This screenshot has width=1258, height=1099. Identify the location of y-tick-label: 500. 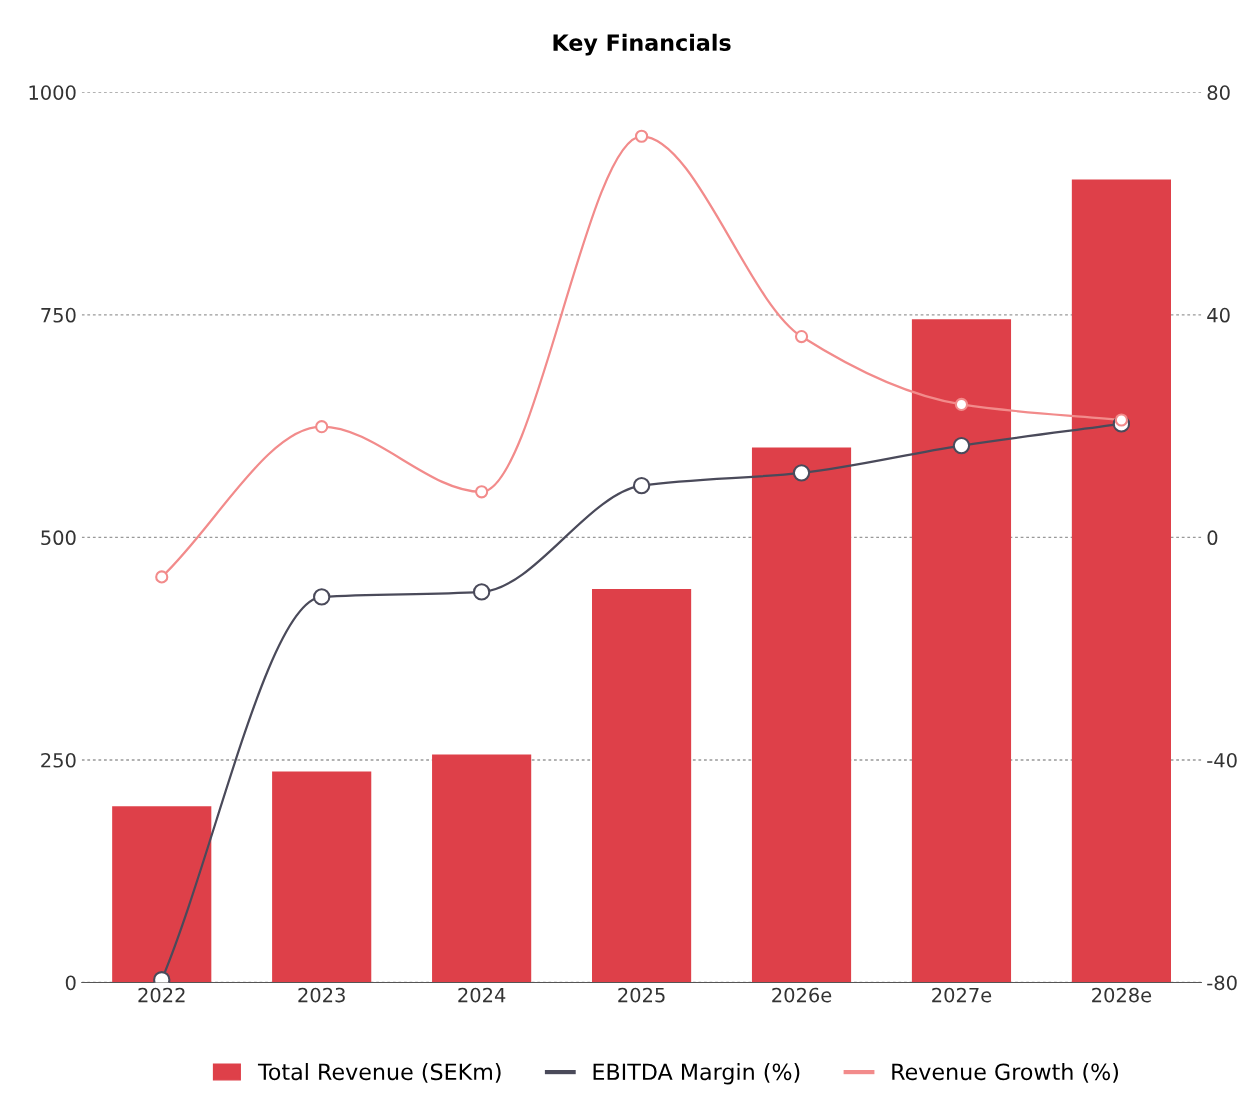
(58, 538).